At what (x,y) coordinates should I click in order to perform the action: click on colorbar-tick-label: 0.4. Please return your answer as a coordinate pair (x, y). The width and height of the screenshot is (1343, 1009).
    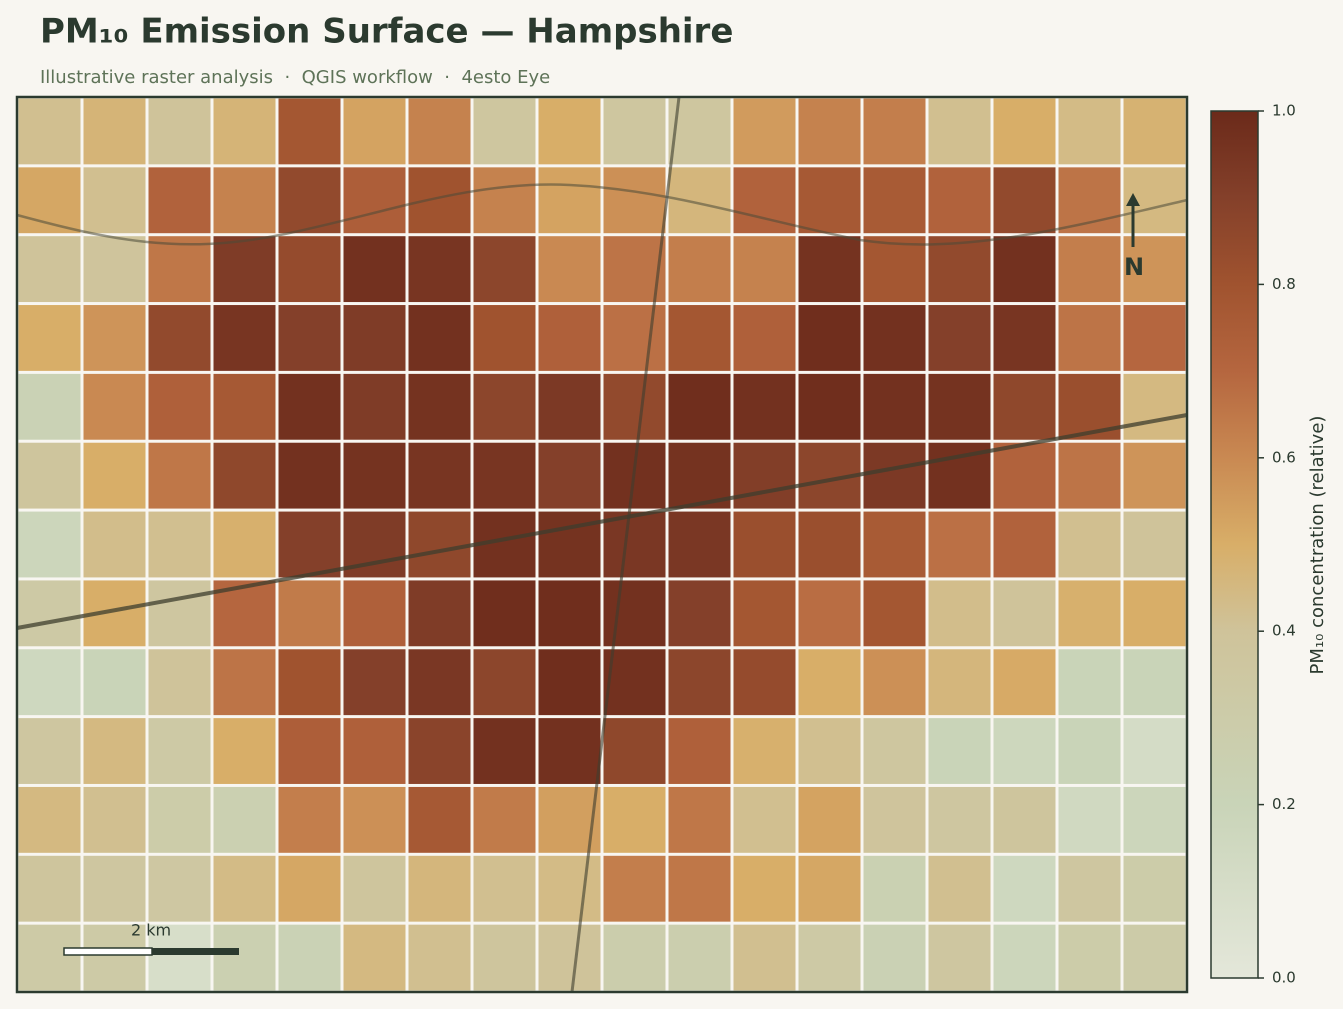
    Looking at the image, I should click on (1284, 631).